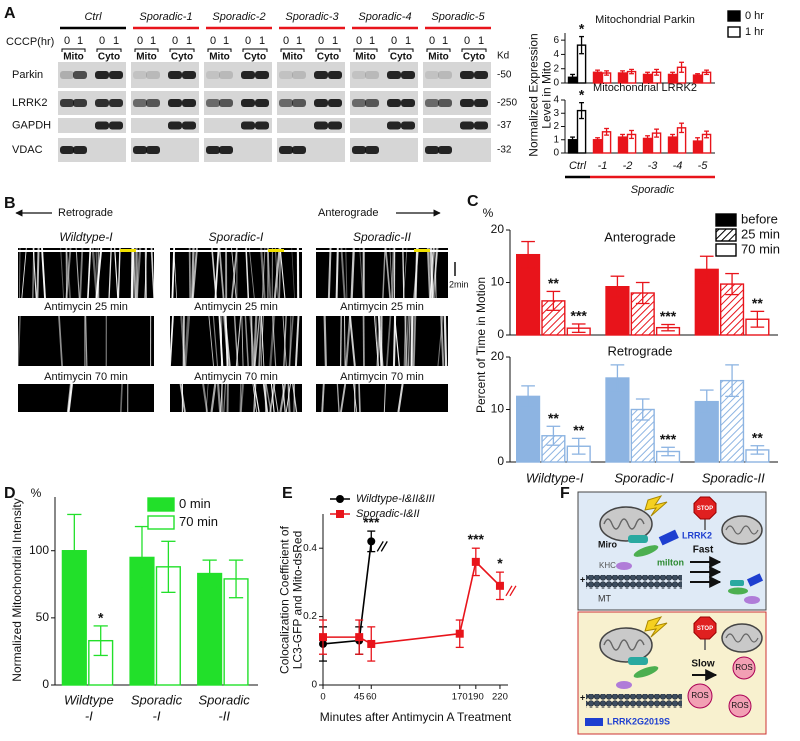  I want to click on significance: **, so click(553, 283).